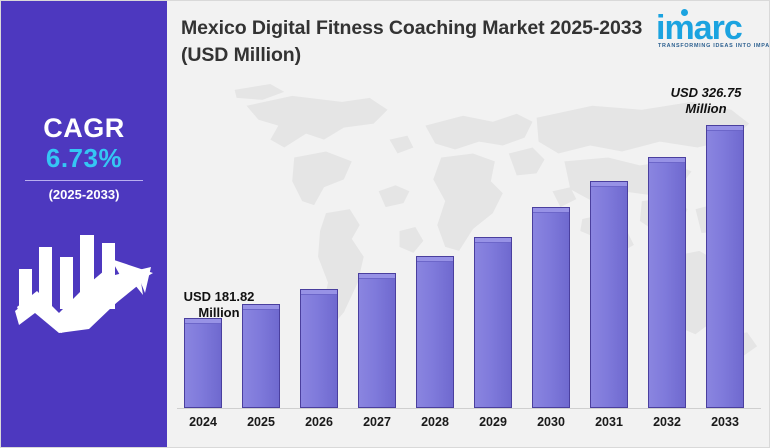 This screenshot has width=770, height=448. What do you see at coordinates (725, 266) in the screenshot?
I see `bar-2033` at bounding box center [725, 266].